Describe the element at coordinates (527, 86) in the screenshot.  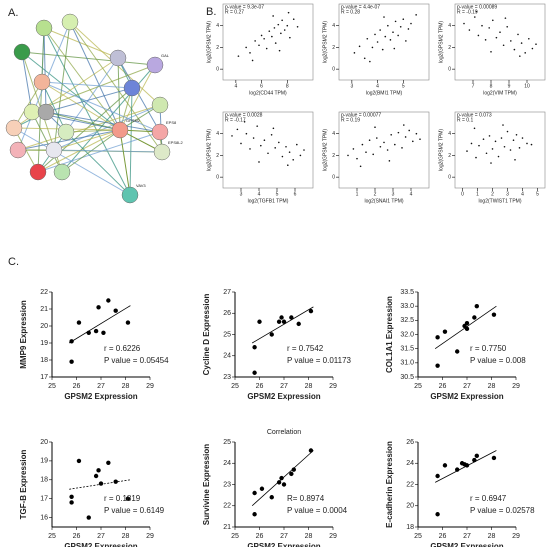
I see `x-tick-label: 10` at that location.